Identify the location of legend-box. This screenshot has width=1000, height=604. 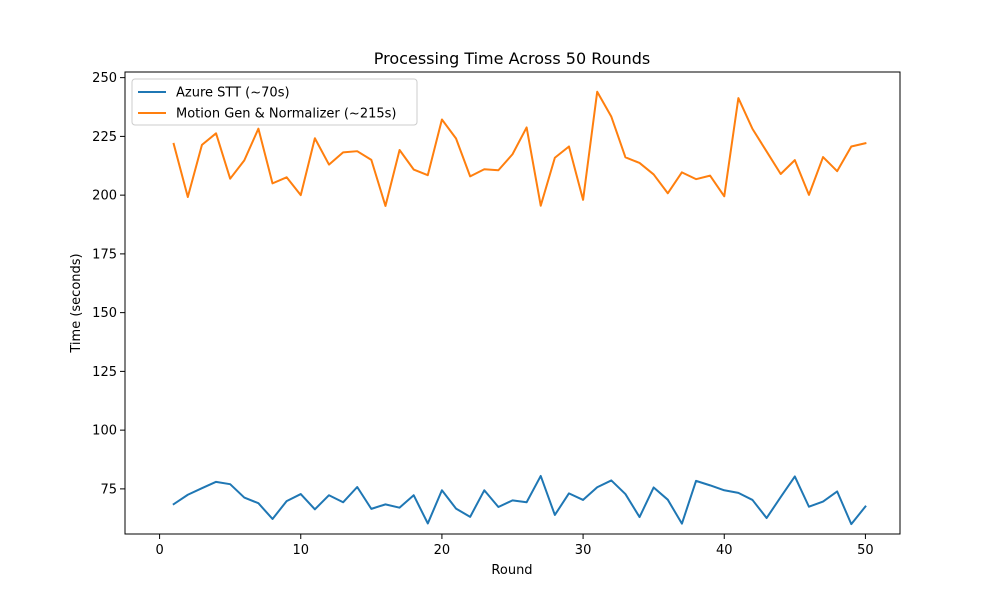
(274, 102).